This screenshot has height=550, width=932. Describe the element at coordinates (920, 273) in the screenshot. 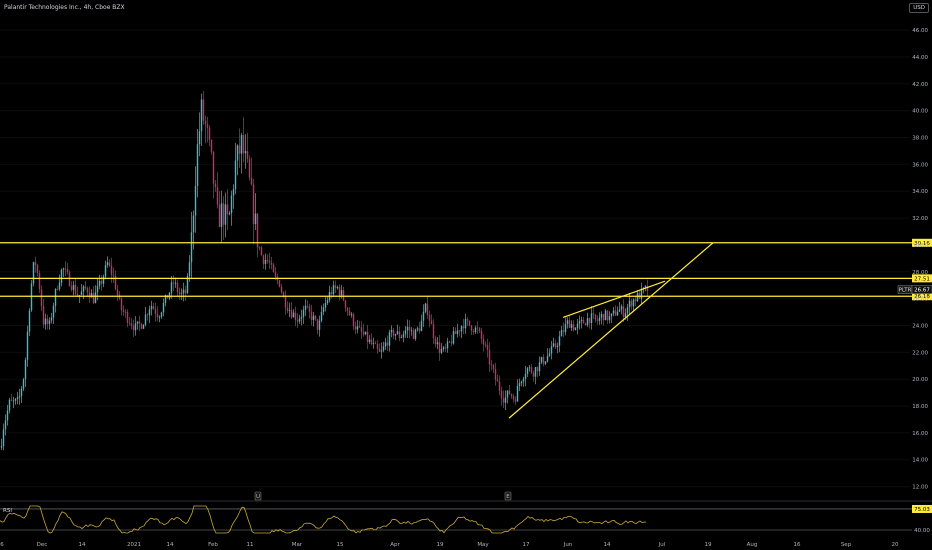

I see `y-tick-label: 28.00` at that location.